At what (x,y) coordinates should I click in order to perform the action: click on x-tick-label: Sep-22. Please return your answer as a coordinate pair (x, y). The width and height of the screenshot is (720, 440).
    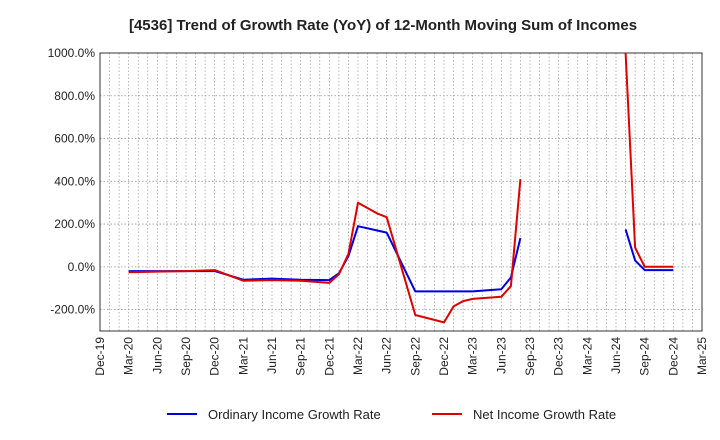
    Looking at the image, I should click on (415, 356).